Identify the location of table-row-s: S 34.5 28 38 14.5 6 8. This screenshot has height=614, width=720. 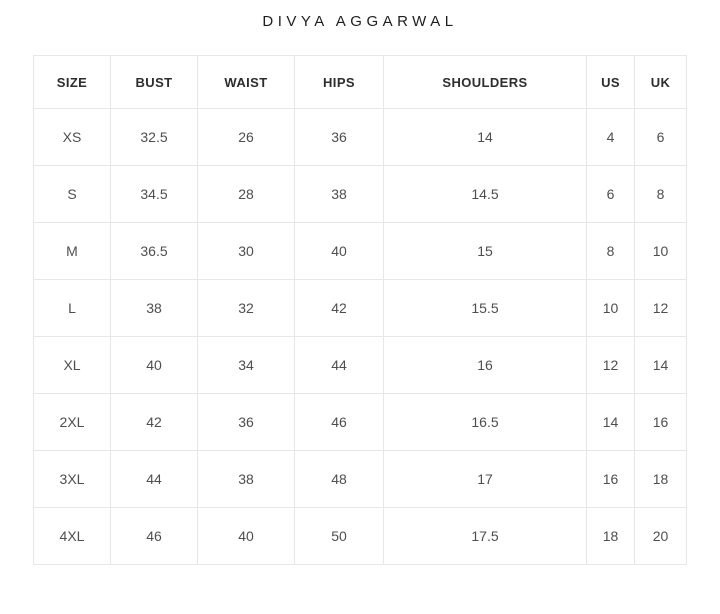
(360, 194).